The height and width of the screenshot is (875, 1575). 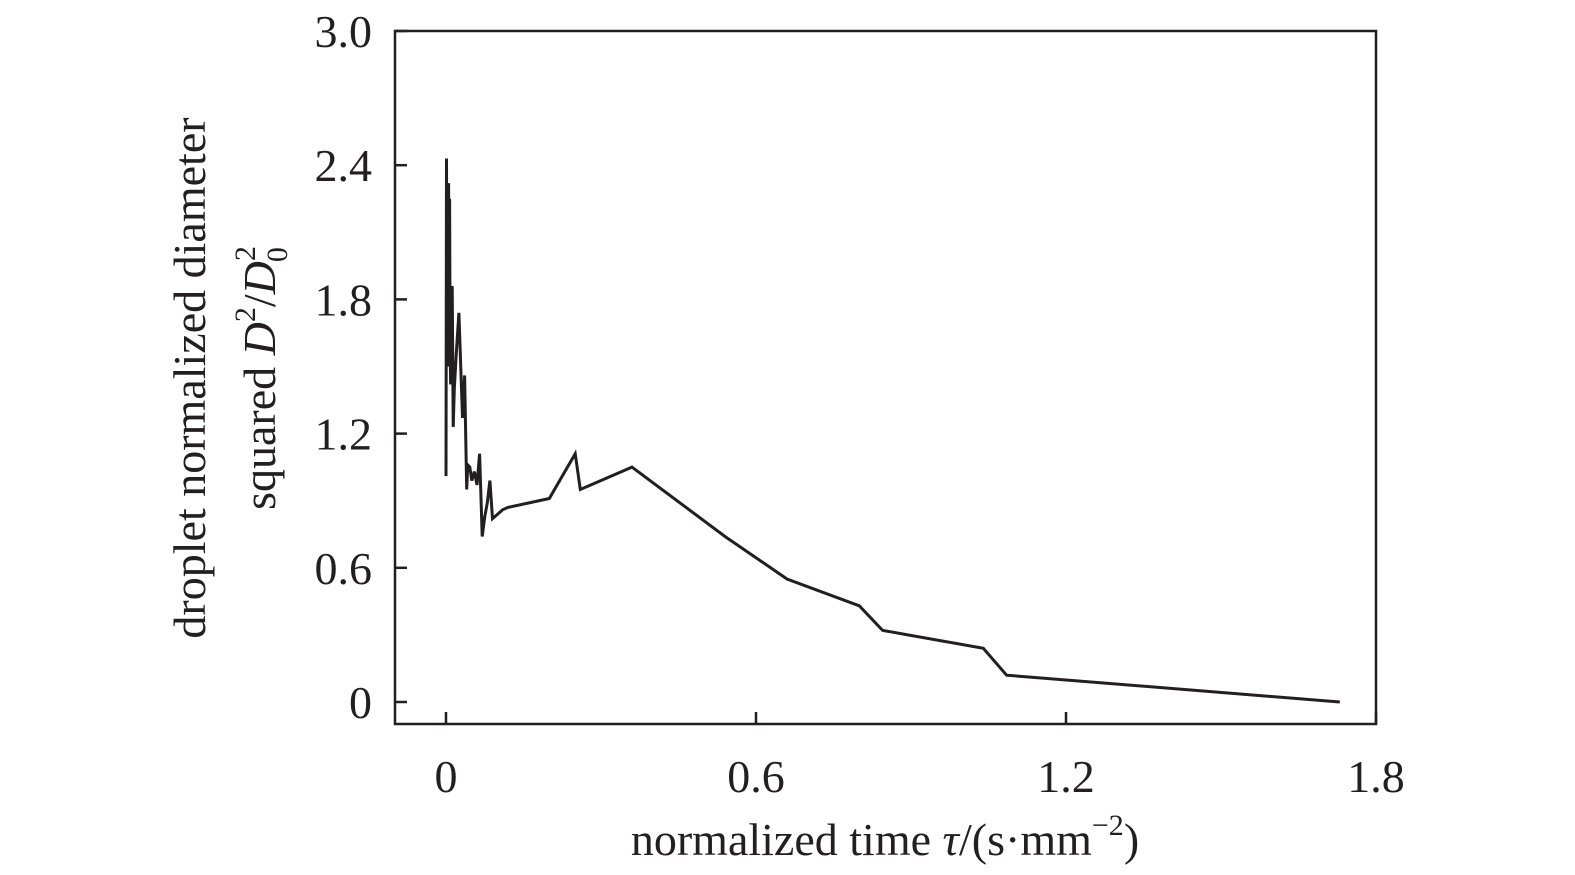 I want to click on x-axis-title: normalized time τ/(s·mm−2), so click(x=885, y=837).